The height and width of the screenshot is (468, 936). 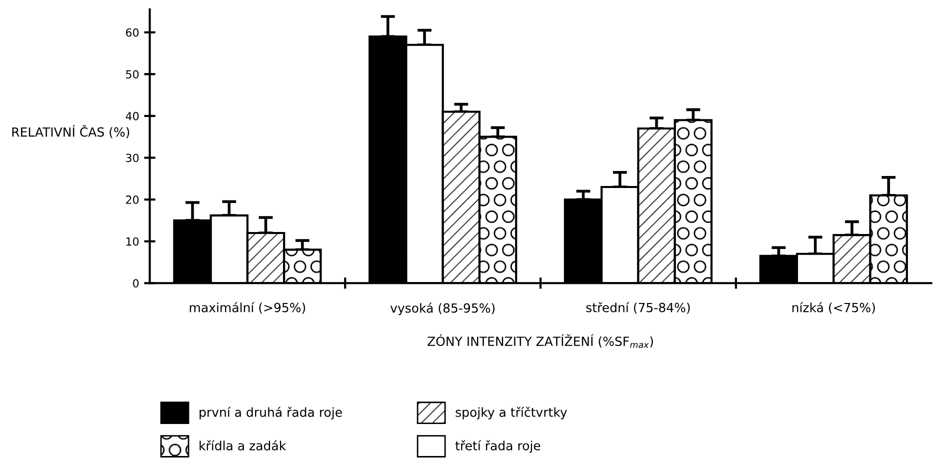 I want to click on y-tick-label: 40, so click(x=132, y=116).